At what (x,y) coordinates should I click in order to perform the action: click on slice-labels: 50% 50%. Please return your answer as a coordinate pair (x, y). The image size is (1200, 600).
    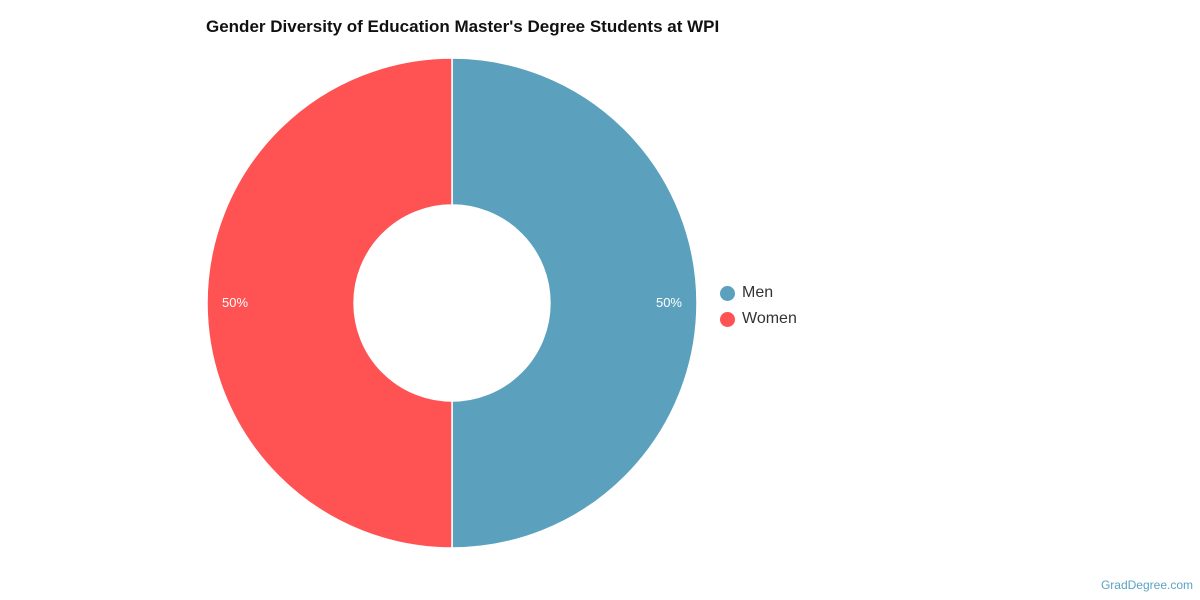
    Looking at the image, I should click on (452, 302).